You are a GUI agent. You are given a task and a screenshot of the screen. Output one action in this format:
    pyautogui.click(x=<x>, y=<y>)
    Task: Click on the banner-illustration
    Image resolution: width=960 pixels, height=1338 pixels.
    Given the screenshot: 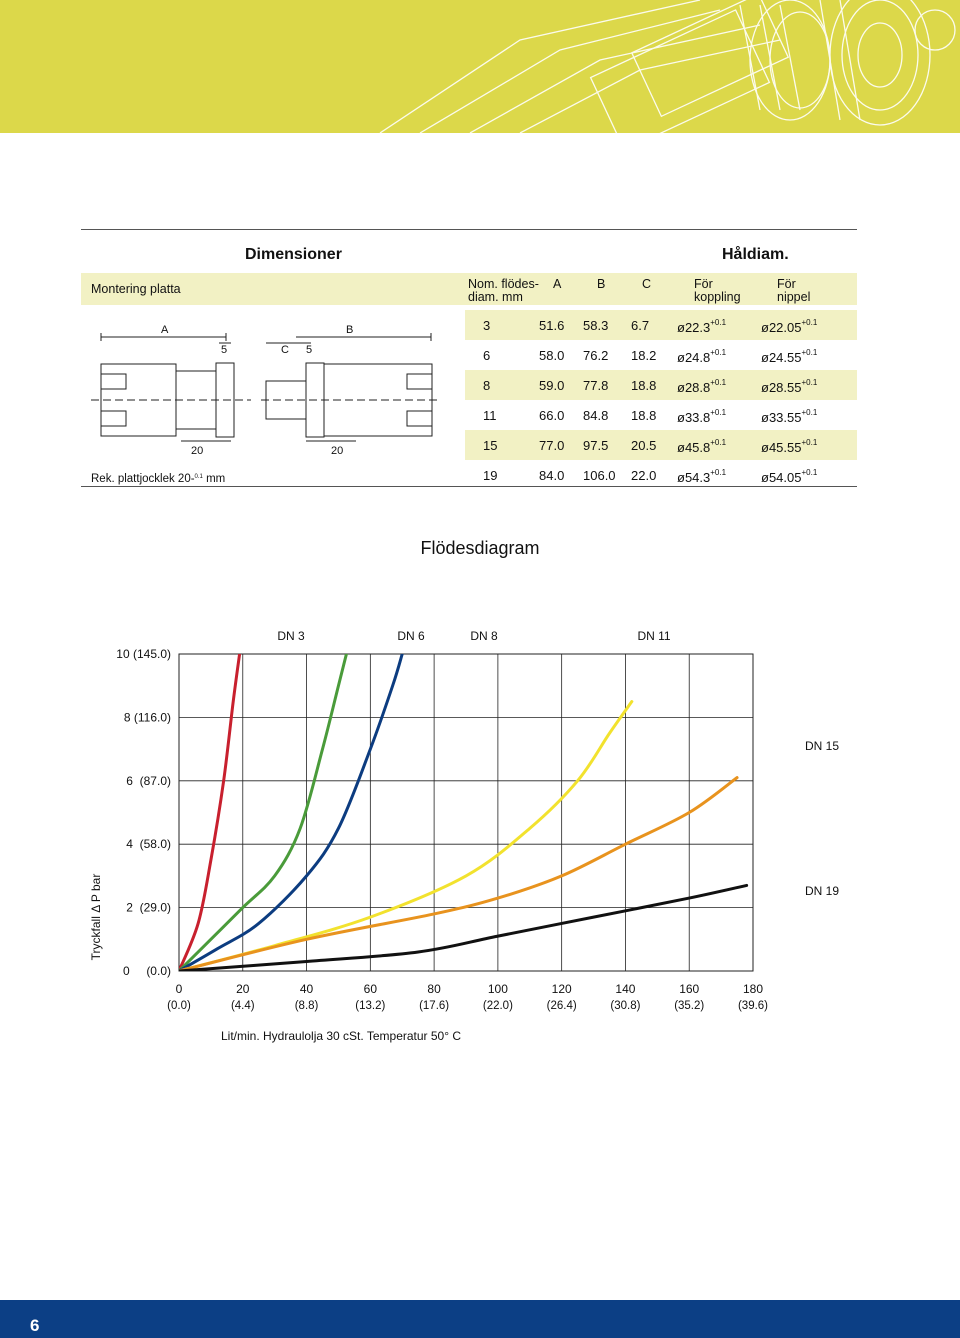 What is the action you would take?
    pyautogui.click(x=667, y=66)
    